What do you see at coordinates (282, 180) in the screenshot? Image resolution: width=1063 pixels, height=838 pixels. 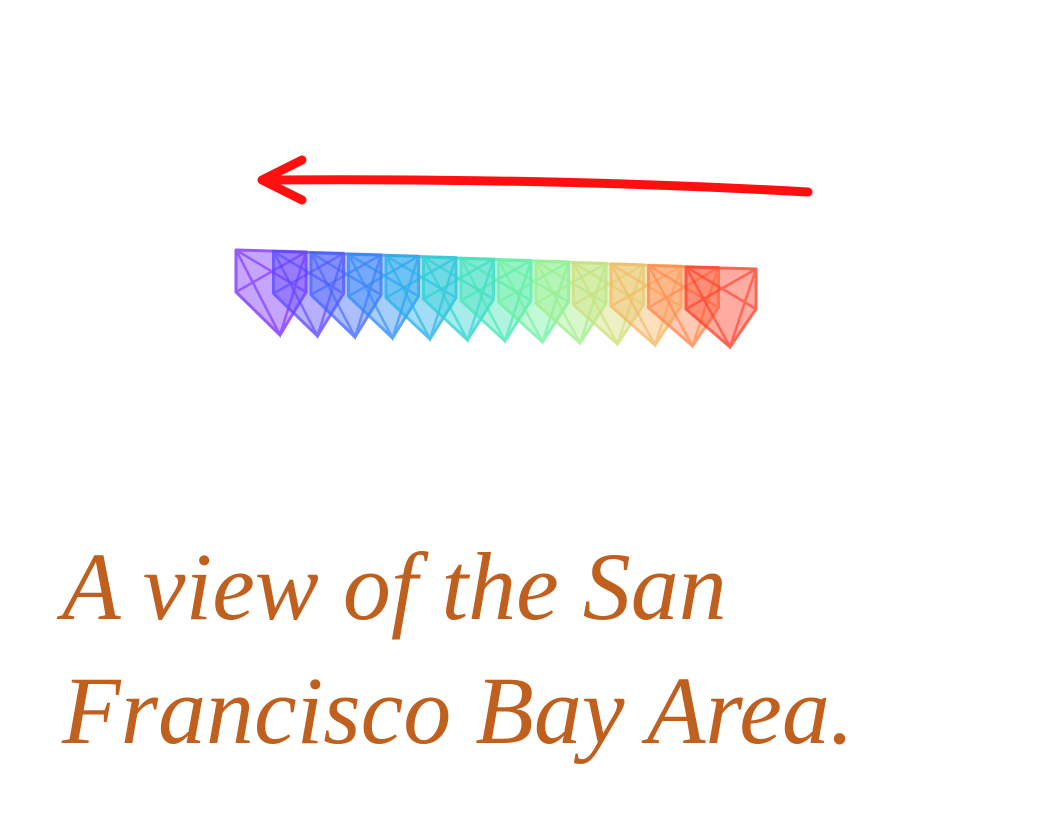 I see `arrow-head` at bounding box center [282, 180].